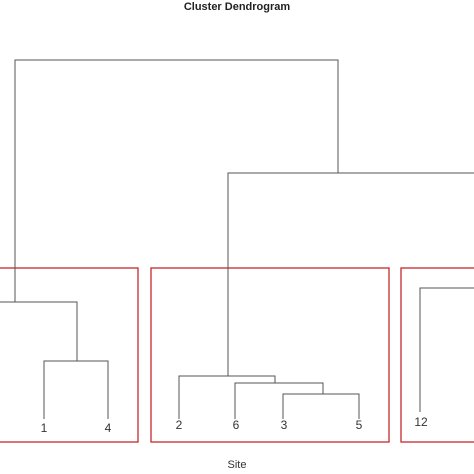  I want to click on leaf-label: 6, so click(236, 425).